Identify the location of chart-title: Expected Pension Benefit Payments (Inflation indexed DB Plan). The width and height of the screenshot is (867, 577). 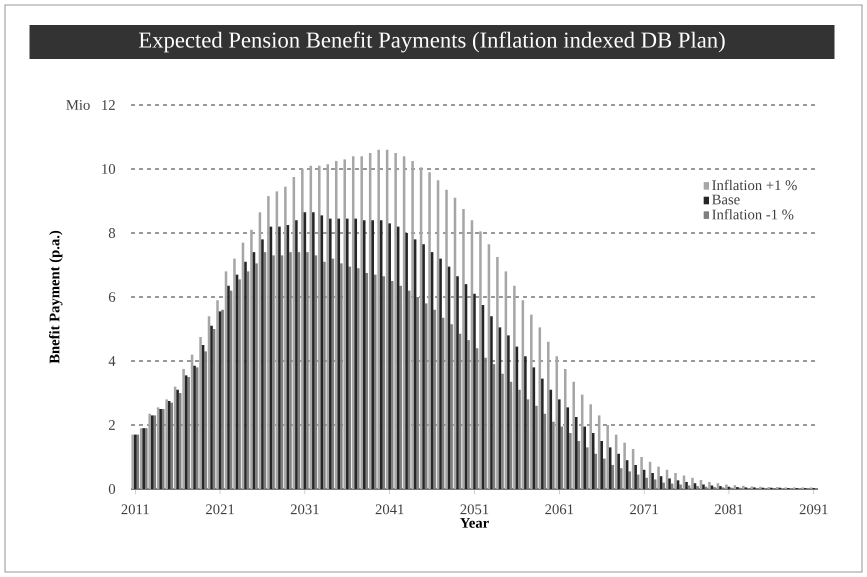
(431, 42).